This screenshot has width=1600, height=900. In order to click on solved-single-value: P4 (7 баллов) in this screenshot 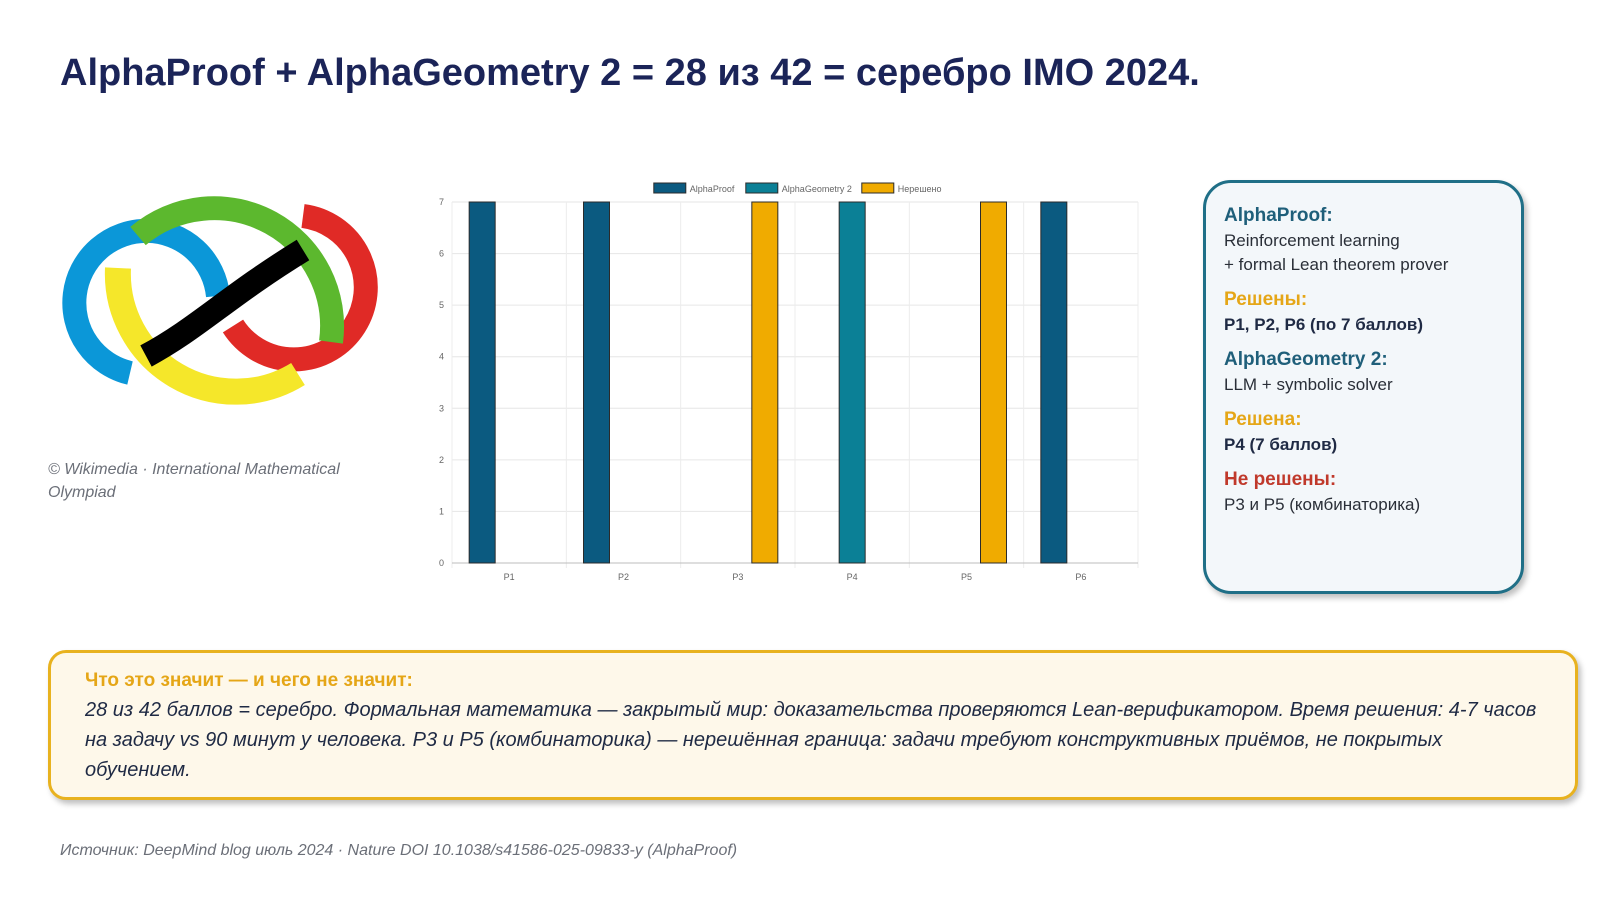, I will do `click(1281, 444)`.